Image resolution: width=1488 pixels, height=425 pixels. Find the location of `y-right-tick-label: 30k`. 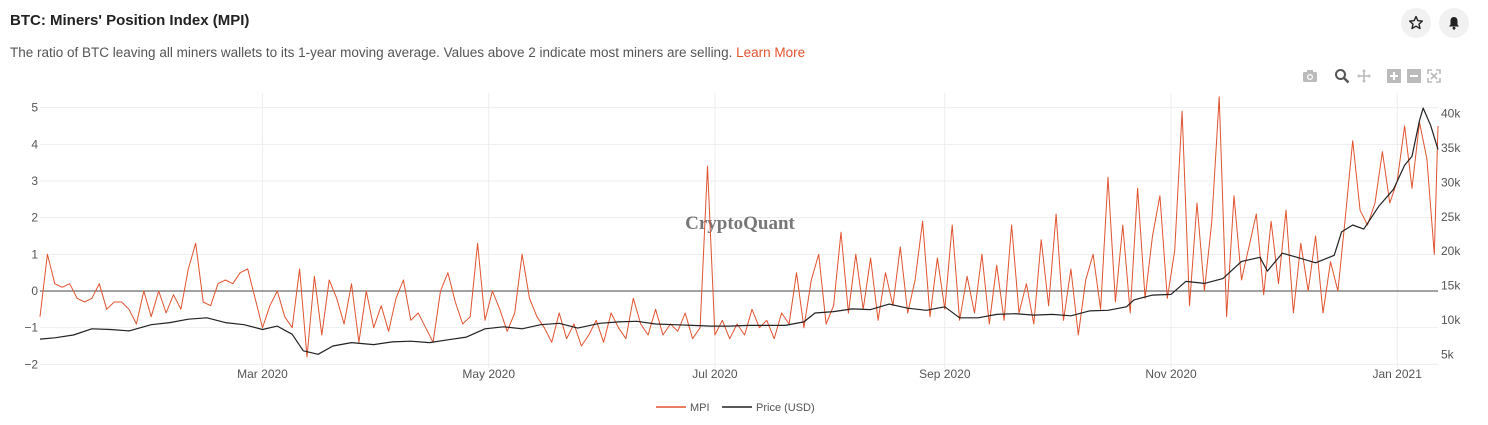

y-right-tick-label: 30k is located at coordinates (1451, 182).